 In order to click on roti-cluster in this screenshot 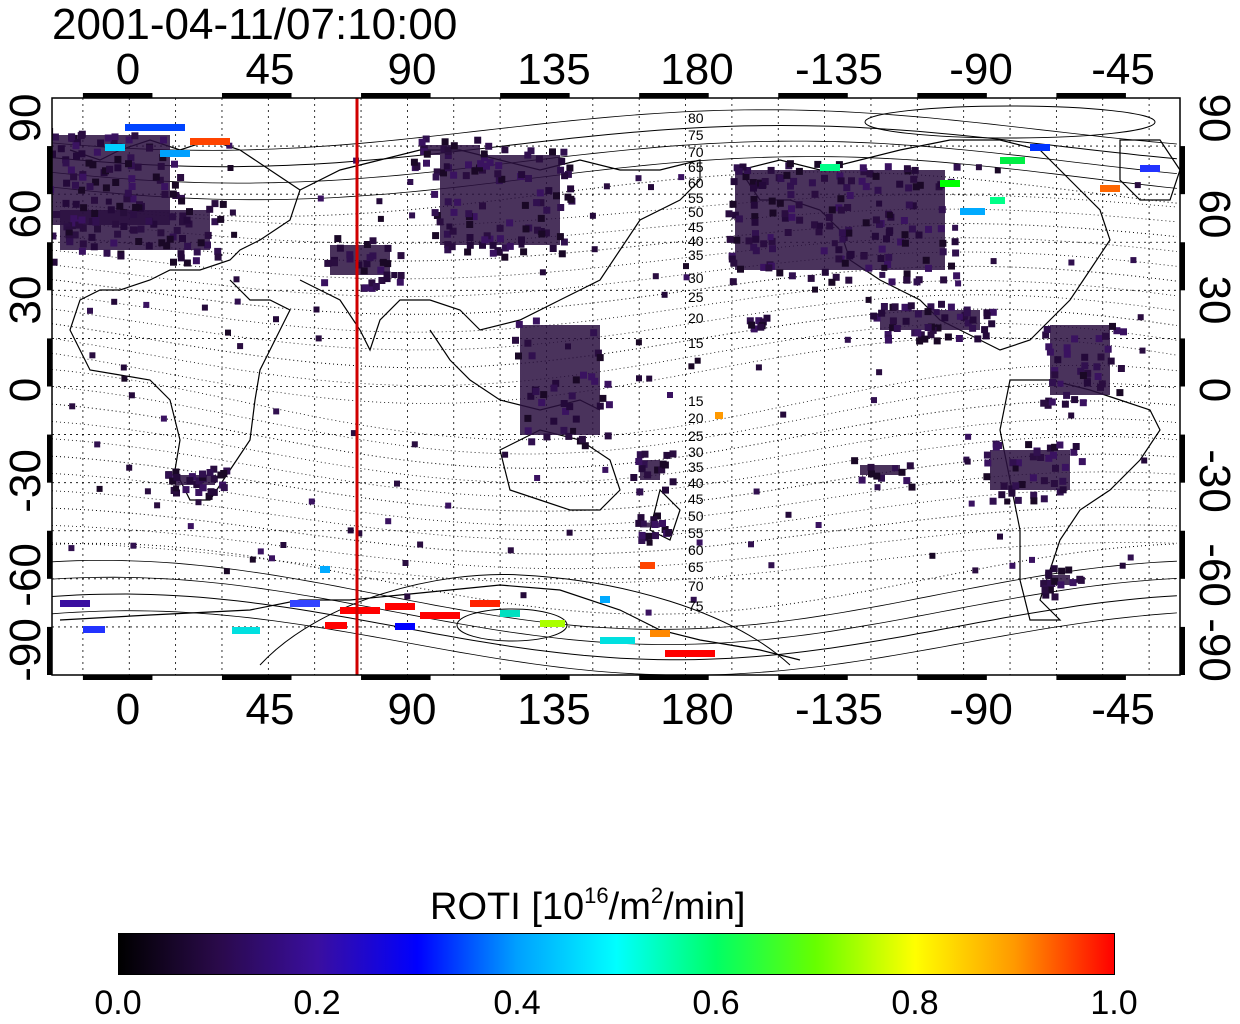, I will do `click(650, 525)`.